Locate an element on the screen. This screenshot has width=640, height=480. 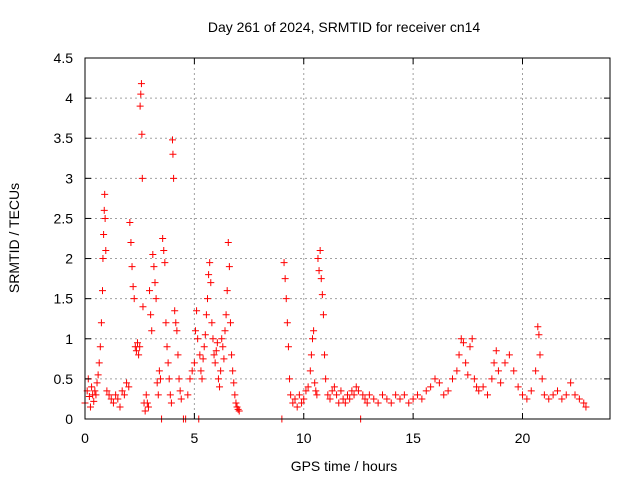
y-tick-label: 0.5 is located at coordinates (64, 379).